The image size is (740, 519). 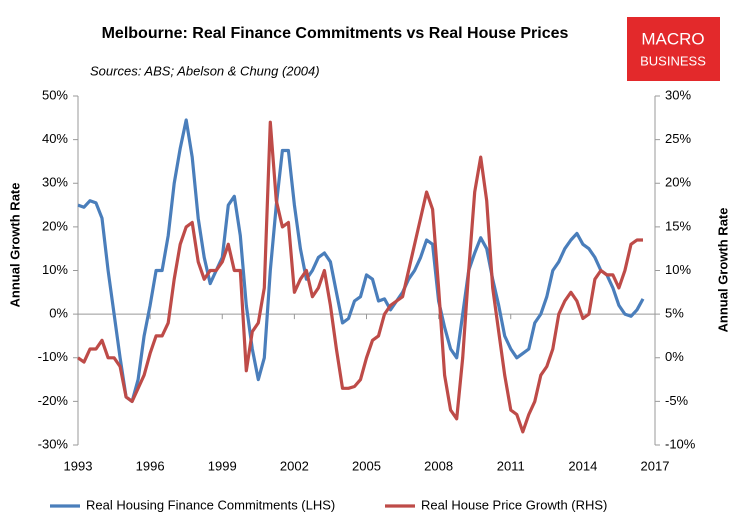 I want to click on y2-tick-label: 10%, so click(x=678, y=269).